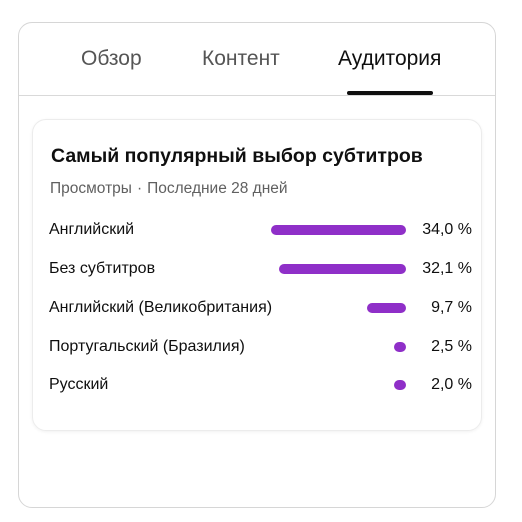 This screenshot has width=522, height=522. Describe the element at coordinates (241, 58) in the screenshot. I see `tab-content: Контент` at that location.